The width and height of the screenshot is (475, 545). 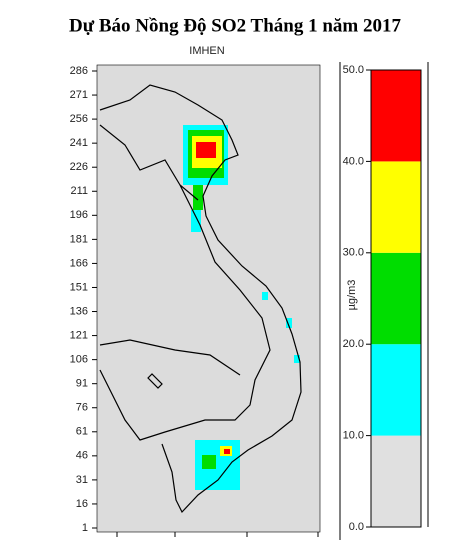 What do you see at coordinates (79, 263) in the screenshot?
I see `y-tick-label: 166` at bounding box center [79, 263].